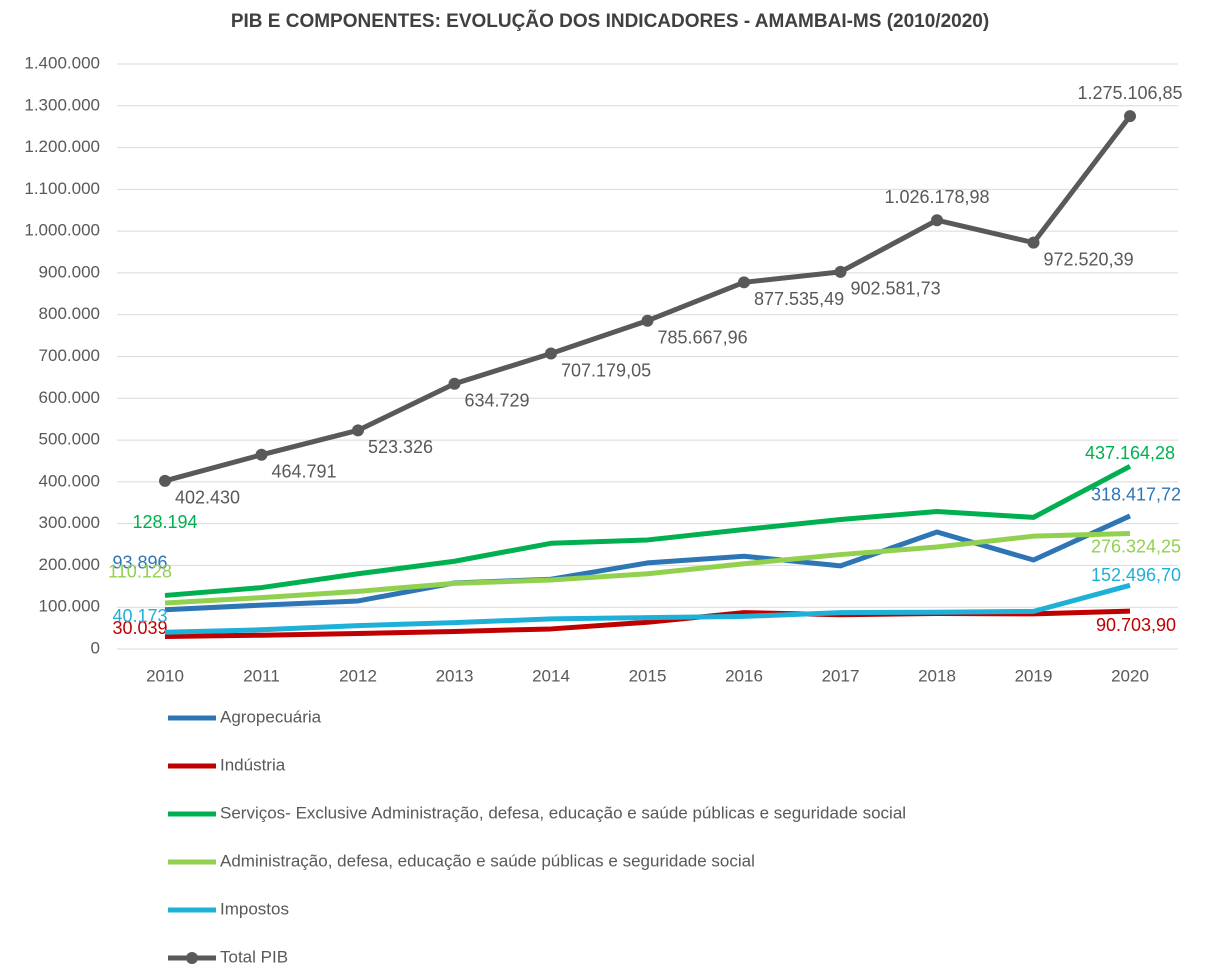  Describe the element at coordinates (165, 675) in the screenshot. I see `x-tick-label: 2010` at that location.